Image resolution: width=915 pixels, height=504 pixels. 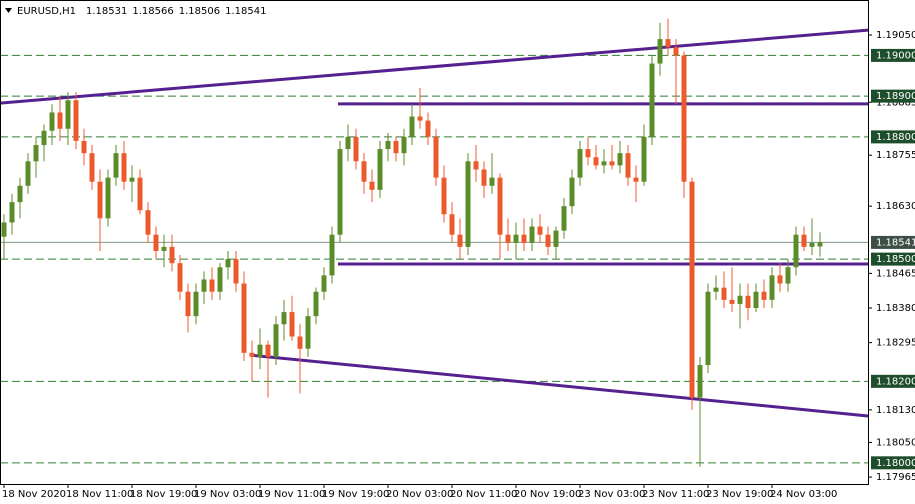 I want to click on x-tick-label: 19 Nov 19:00, so click(x=355, y=494).